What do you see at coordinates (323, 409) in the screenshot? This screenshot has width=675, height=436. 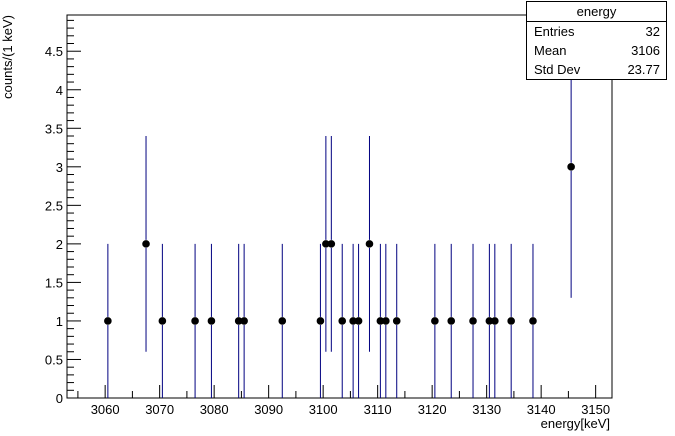 I see `x-tick-label: 3100` at bounding box center [323, 409].